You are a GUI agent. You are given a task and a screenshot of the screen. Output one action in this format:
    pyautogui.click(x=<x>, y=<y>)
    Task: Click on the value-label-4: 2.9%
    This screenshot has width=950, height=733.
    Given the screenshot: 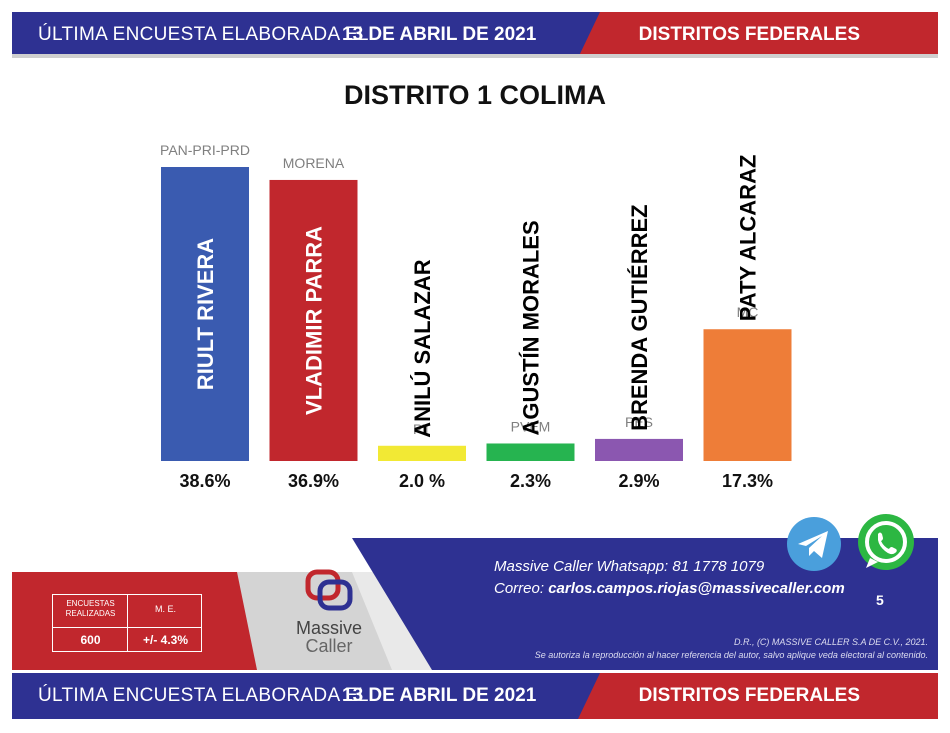 What is the action you would take?
    pyautogui.click(x=638, y=481)
    